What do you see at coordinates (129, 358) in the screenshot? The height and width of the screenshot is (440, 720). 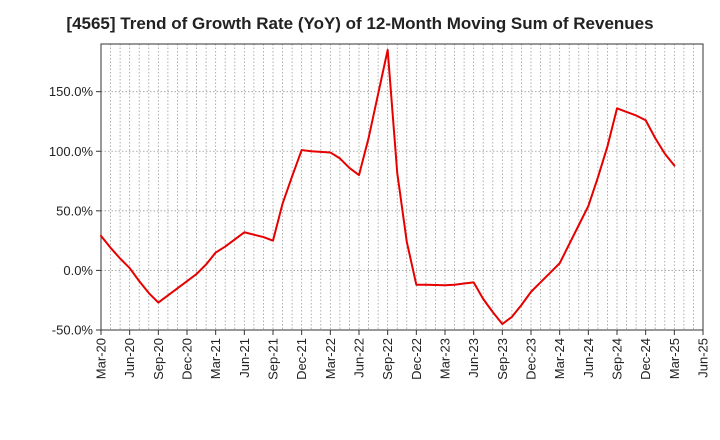 I see `x-tick-label: Jun-20` at bounding box center [129, 358].